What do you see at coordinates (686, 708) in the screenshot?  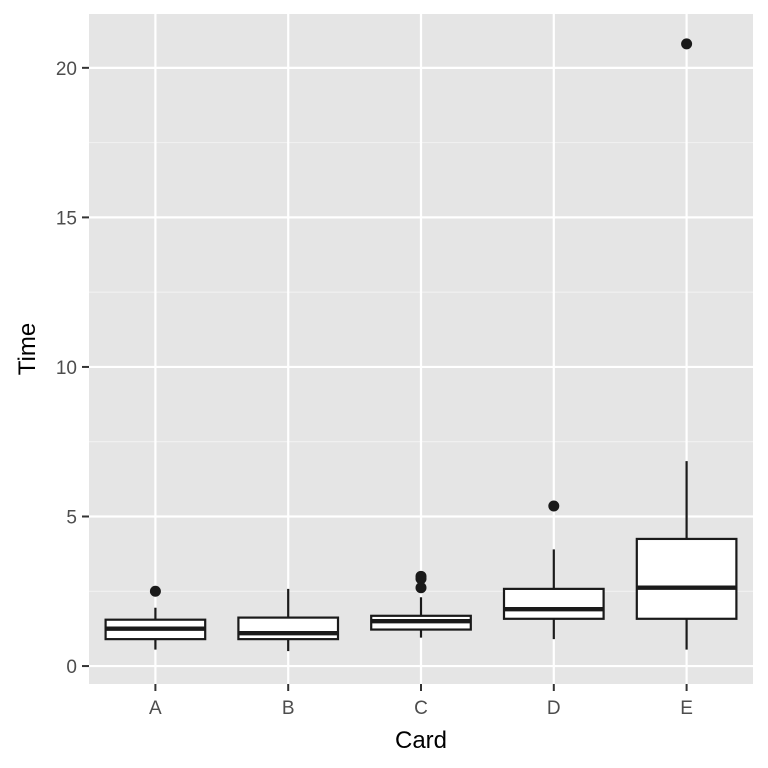 I see `x-tick-label: E` at bounding box center [686, 708].